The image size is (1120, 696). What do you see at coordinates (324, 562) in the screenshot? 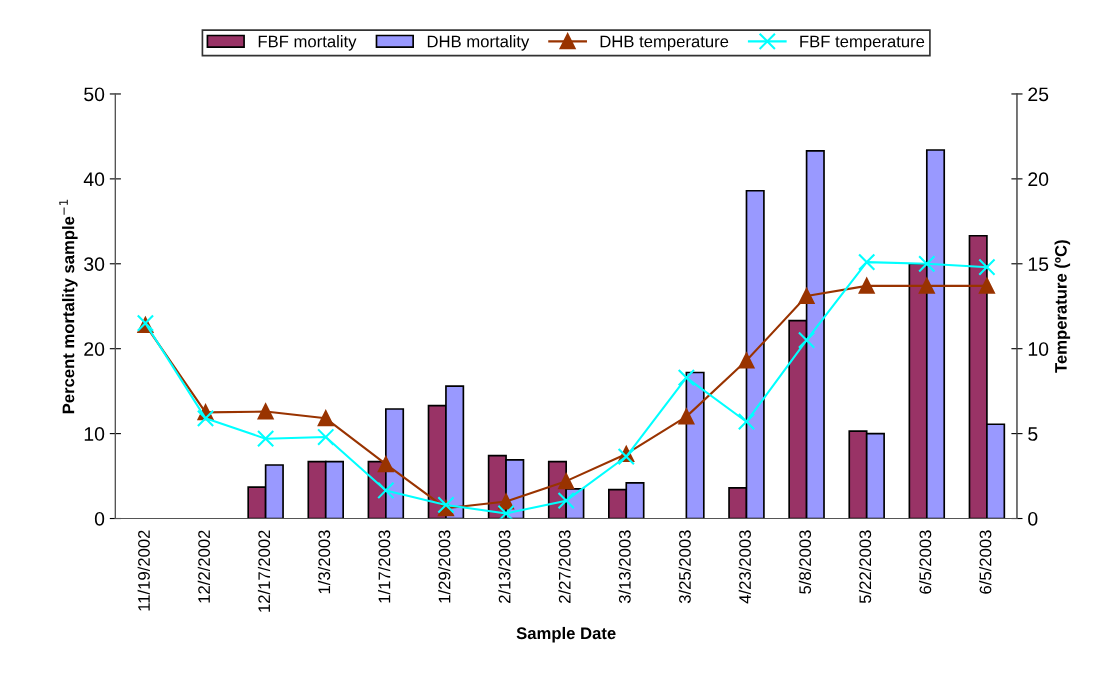
I see `x-tick-label: 1/3/2003` at bounding box center [324, 562].